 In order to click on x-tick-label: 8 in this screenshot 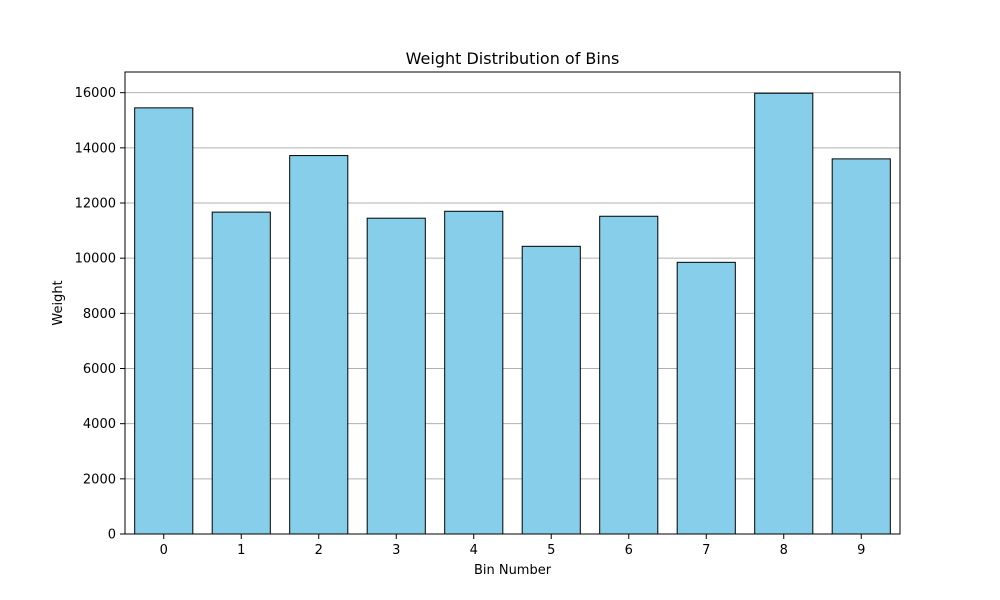, I will do `click(784, 550)`.